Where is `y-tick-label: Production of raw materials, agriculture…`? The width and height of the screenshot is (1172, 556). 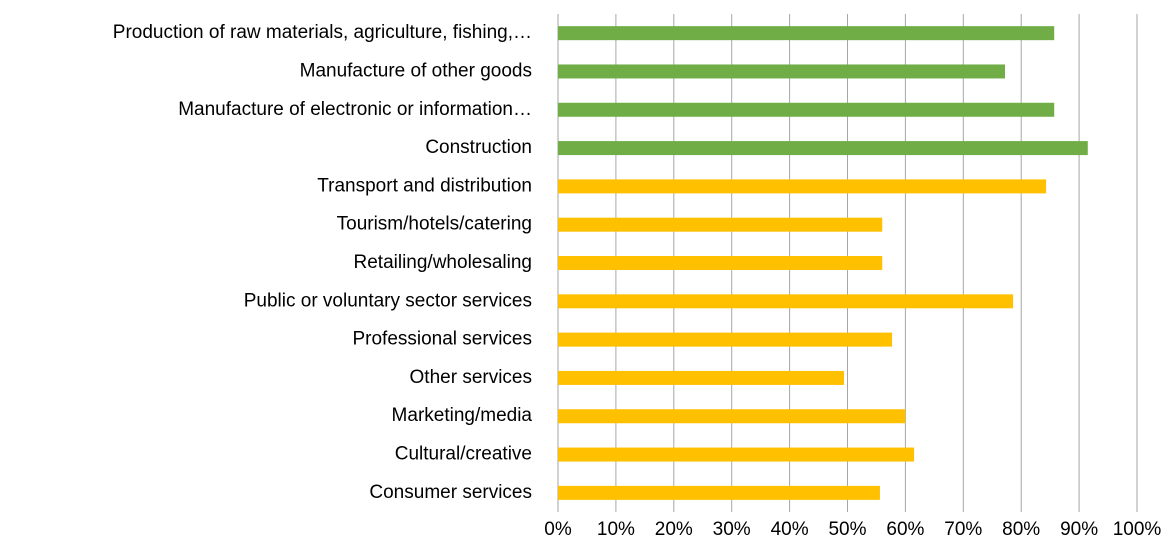
y-tick-label: Production of raw materials, agriculture… is located at coordinates (322, 32).